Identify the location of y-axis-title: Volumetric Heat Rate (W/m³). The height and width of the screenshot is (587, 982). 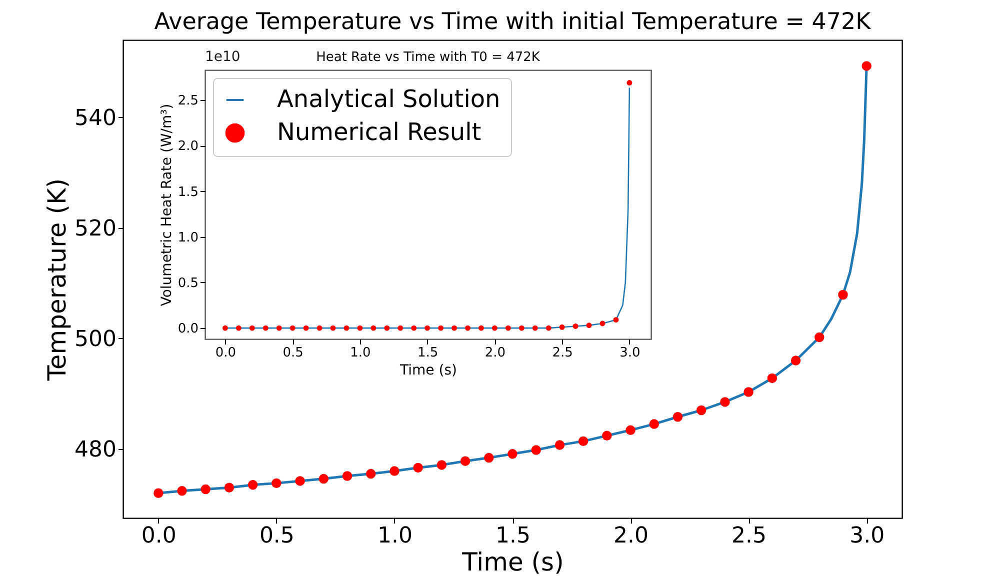
(166, 205).